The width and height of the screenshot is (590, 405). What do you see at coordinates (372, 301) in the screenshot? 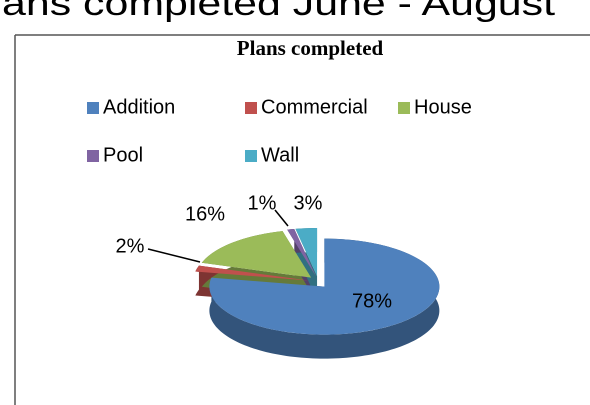
I see `data-label: 78%` at bounding box center [372, 301].